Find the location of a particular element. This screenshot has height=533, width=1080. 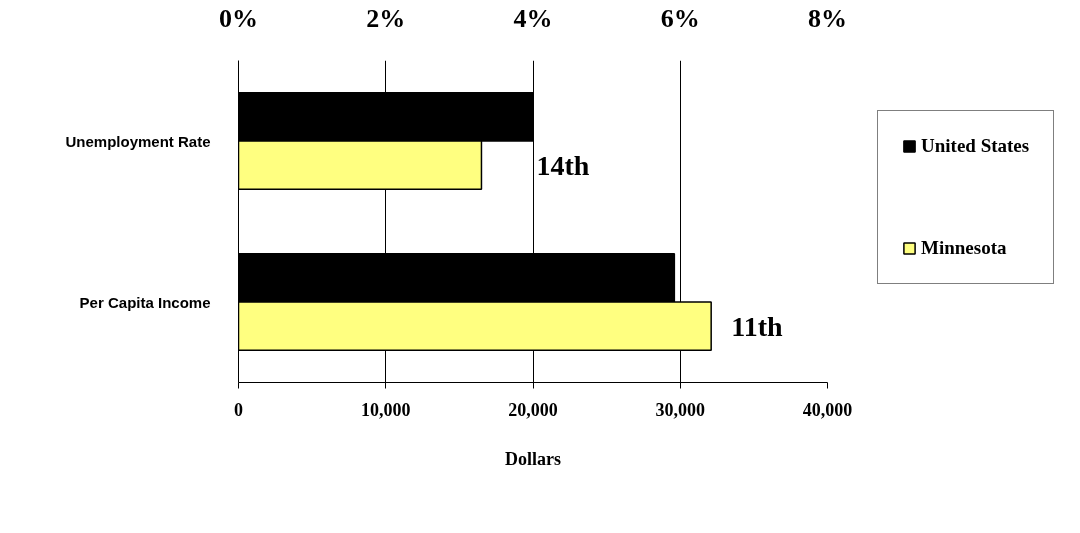

x-tick-label: 0 is located at coordinates (238, 409).